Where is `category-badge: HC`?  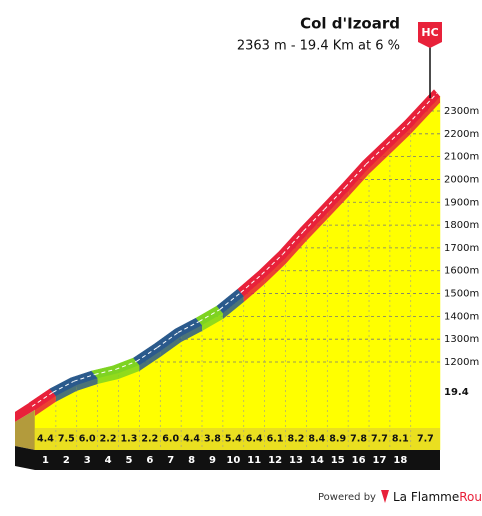
category-badge: HC is located at coordinates (429, 32).